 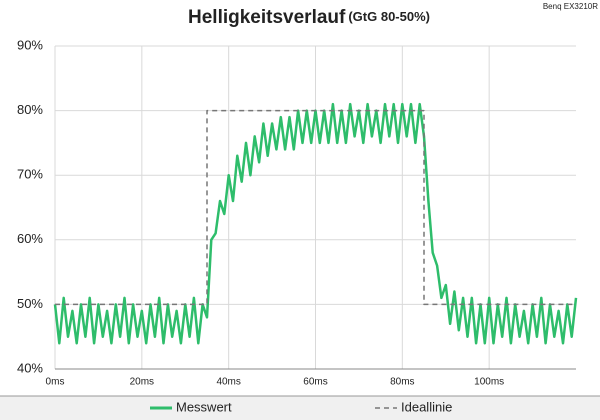 What do you see at coordinates (30, 367) in the screenshot?
I see `y-tick-label: 40%` at bounding box center [30, 367].